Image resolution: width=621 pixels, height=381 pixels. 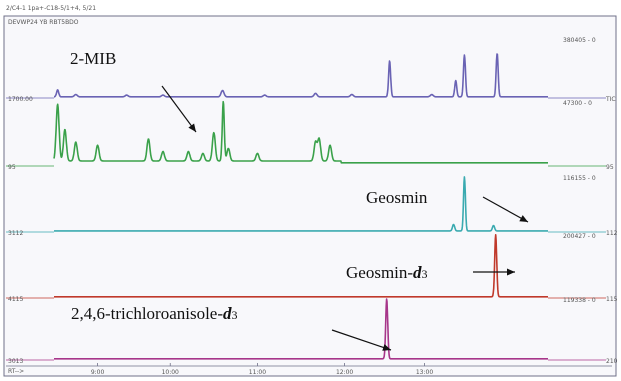 I want to click on annotation-2: Geosmin, so click(x=447, y=205).